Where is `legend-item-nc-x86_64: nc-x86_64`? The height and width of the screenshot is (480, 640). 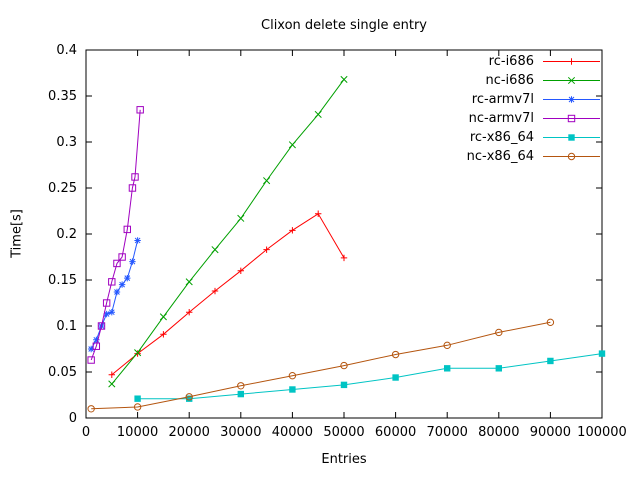 legend-item-nc-x86_64: nc-x86_64 is located at coordinates (533, 156).